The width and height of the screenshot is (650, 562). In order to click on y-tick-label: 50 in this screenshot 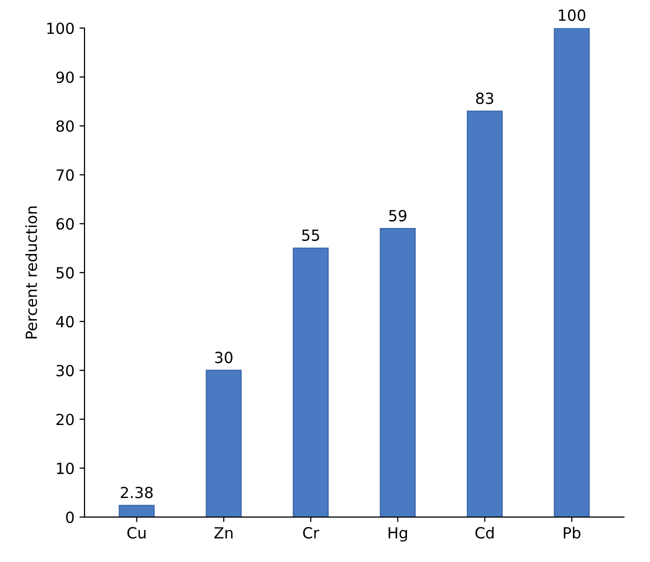, I will do `click(65, 273)`.